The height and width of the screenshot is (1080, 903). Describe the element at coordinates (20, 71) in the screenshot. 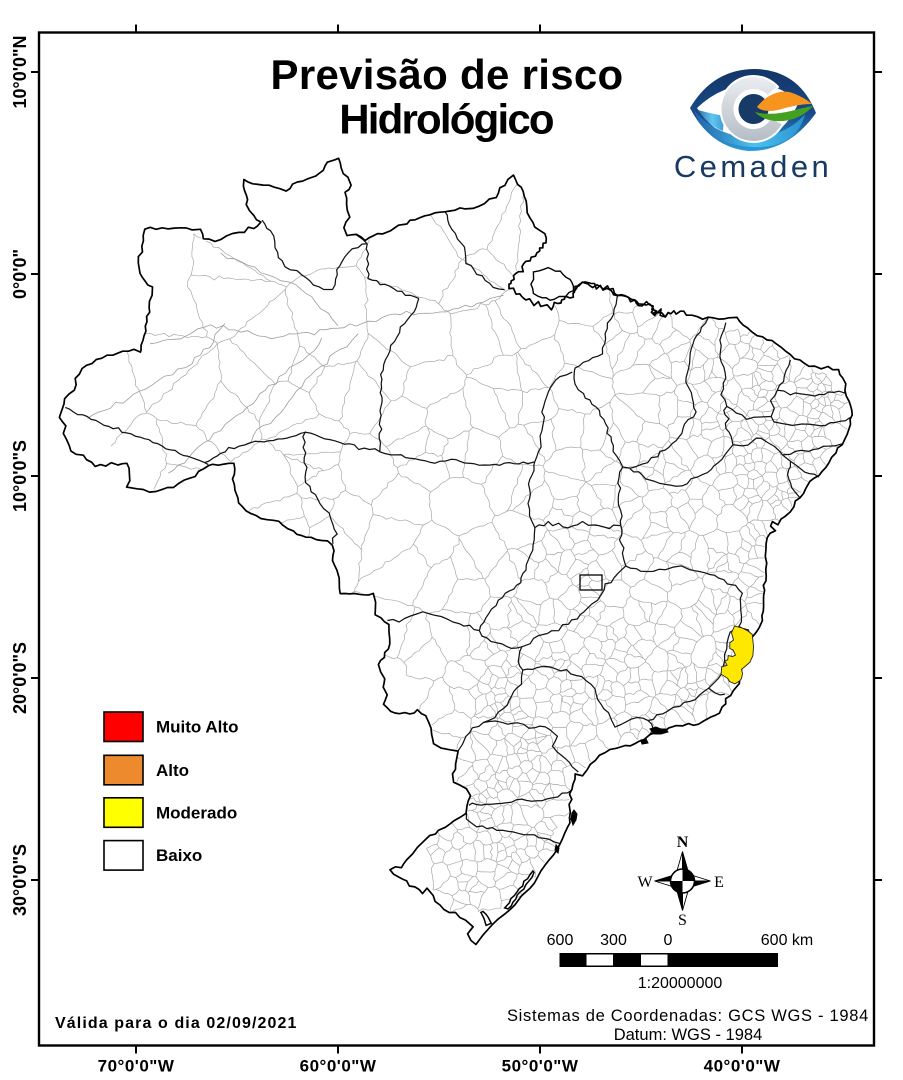

I see `svg-text: 10°0'0"N` at that location.